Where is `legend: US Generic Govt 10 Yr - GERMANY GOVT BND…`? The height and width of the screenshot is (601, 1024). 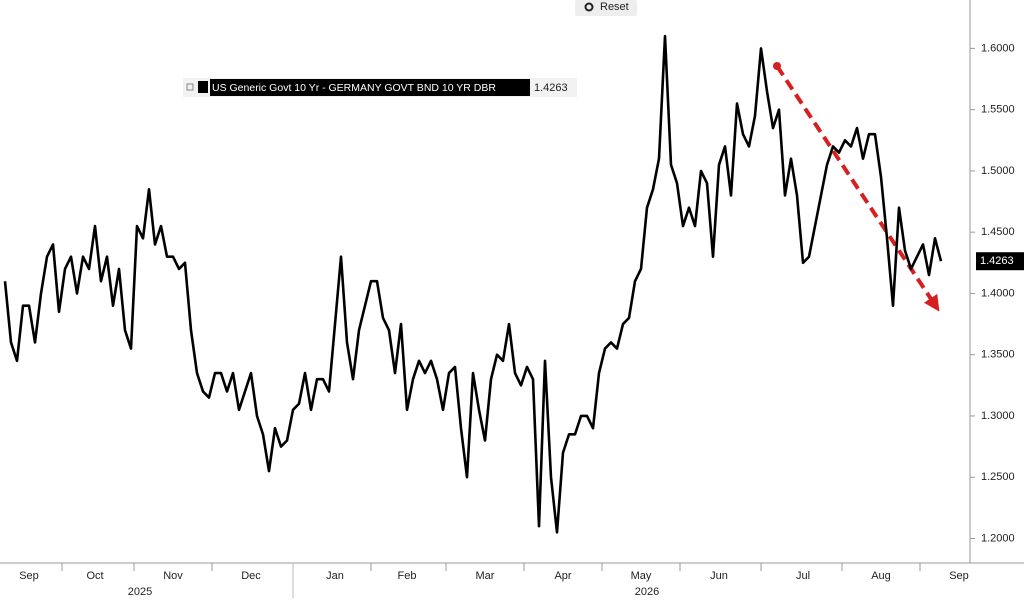 legend: US Generic Govt 10 Yr - GERMANY GOVT BND… is located at coordinates (380, 87).